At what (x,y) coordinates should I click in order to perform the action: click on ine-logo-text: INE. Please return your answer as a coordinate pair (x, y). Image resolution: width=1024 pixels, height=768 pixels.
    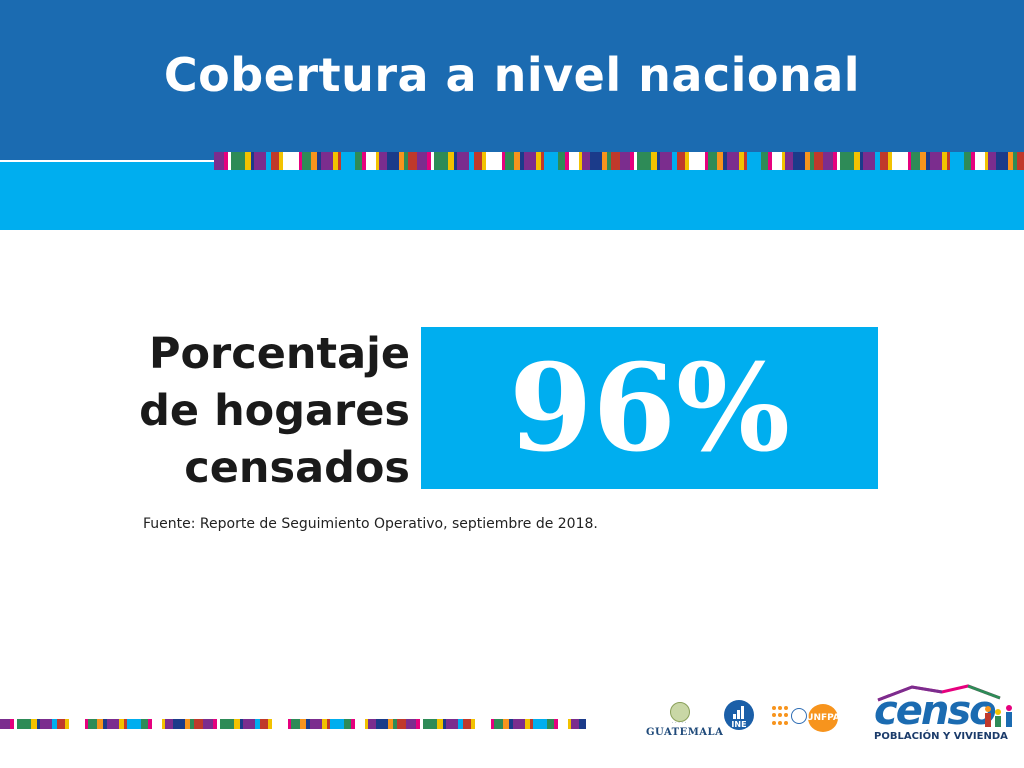
    Looking at the image, I should click on (739, 724).